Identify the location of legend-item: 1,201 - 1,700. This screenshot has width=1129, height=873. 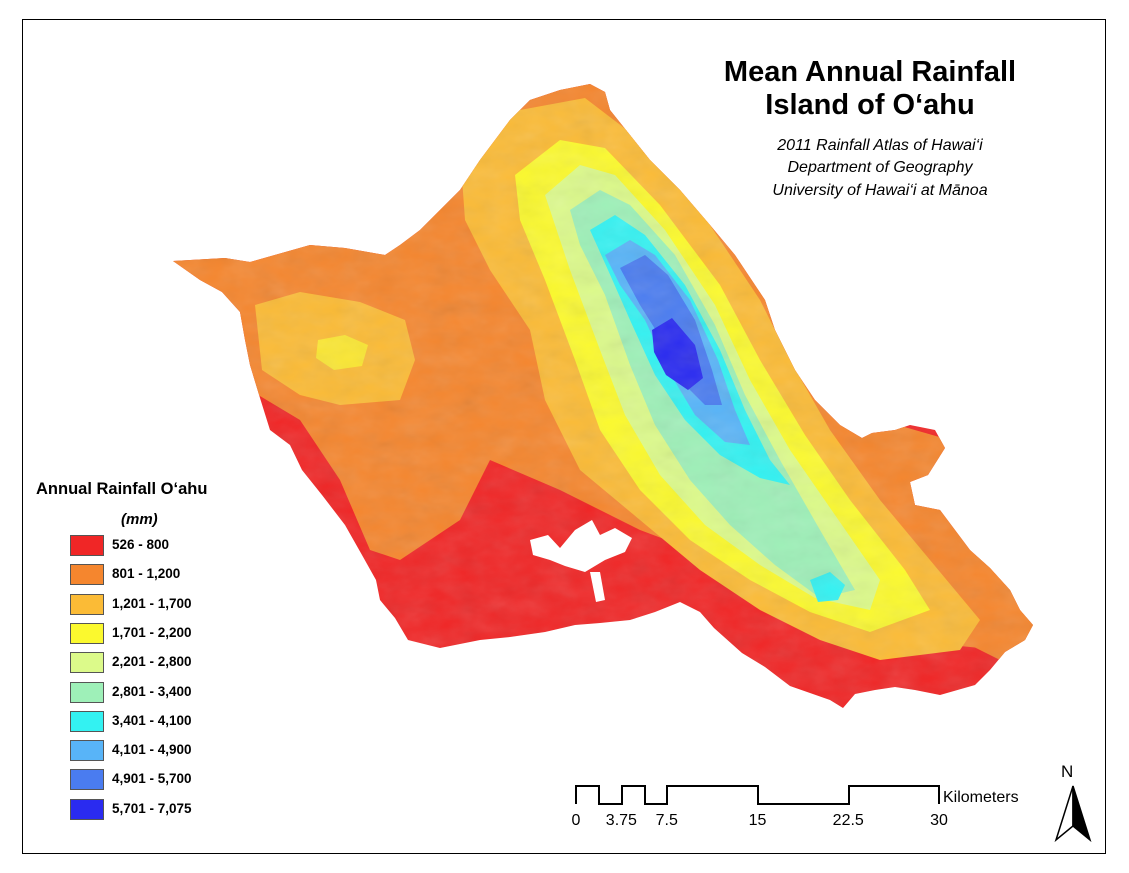
(180, 605).